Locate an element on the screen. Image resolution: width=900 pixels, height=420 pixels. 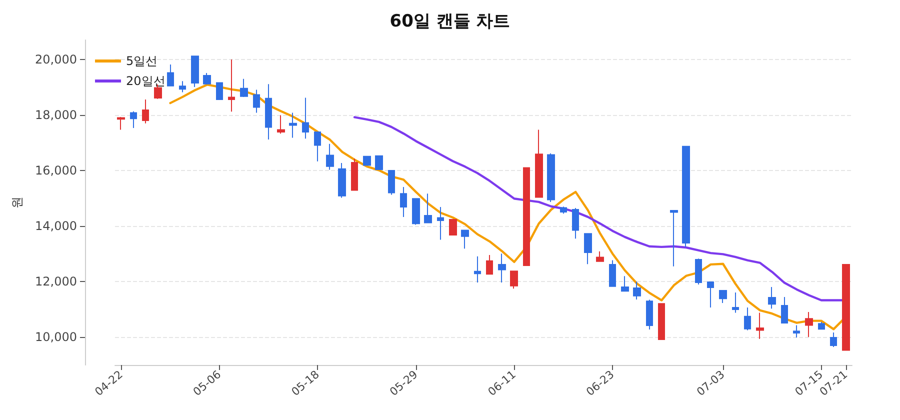
legend-label: 5일선 is located at coordinates (142, 61).